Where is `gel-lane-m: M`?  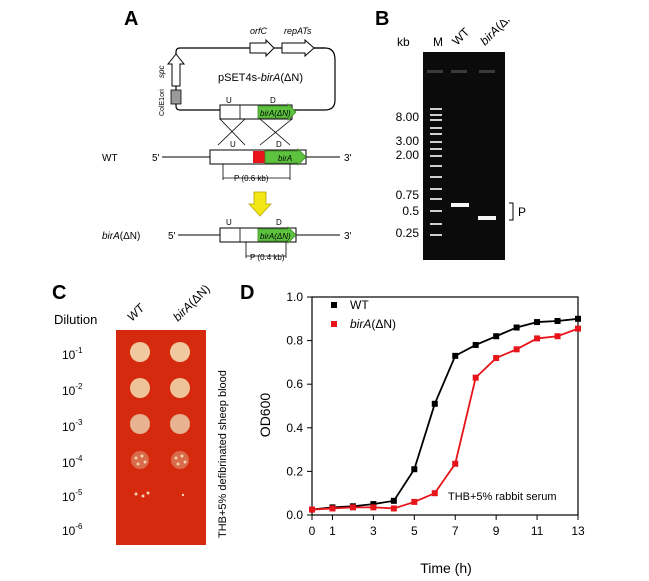
gel-lane-m: M is located at coordinates (438, 42).